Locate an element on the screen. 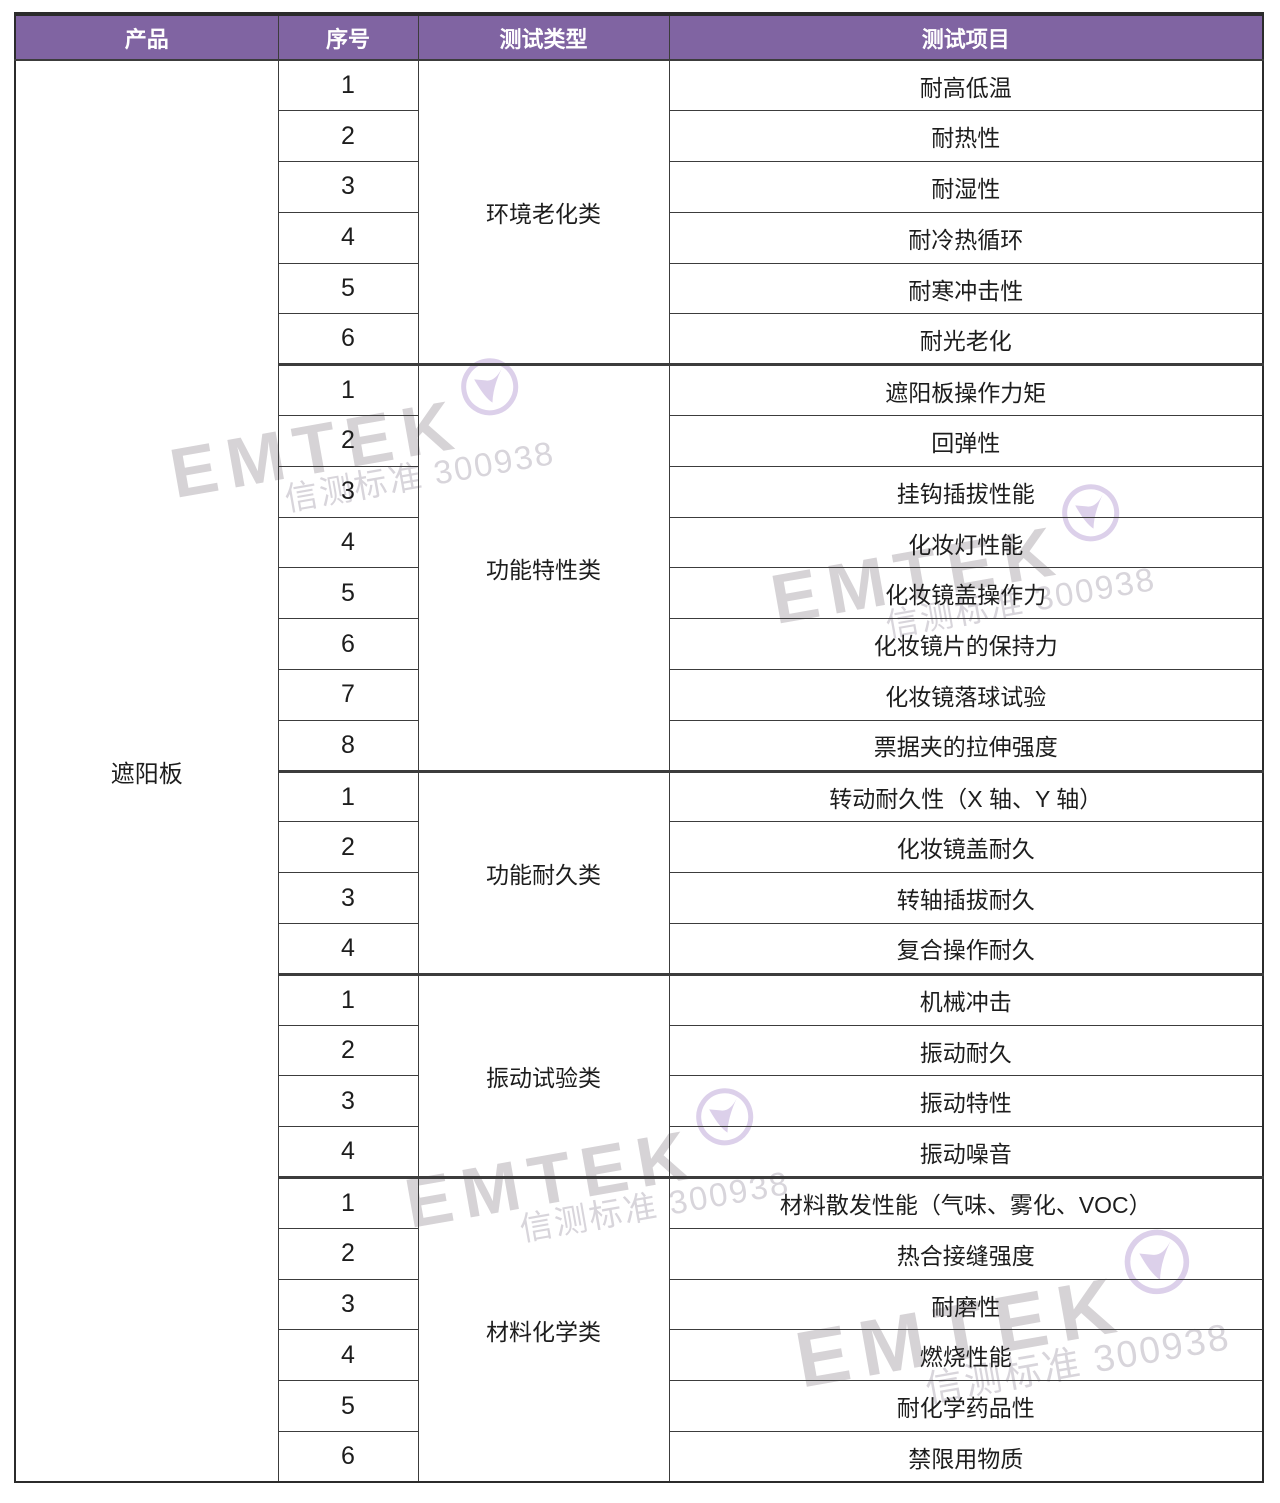 This screenshot has height=1503, width=1280. test-item-cell: 耐热性 is located at coordinates (966, 136).